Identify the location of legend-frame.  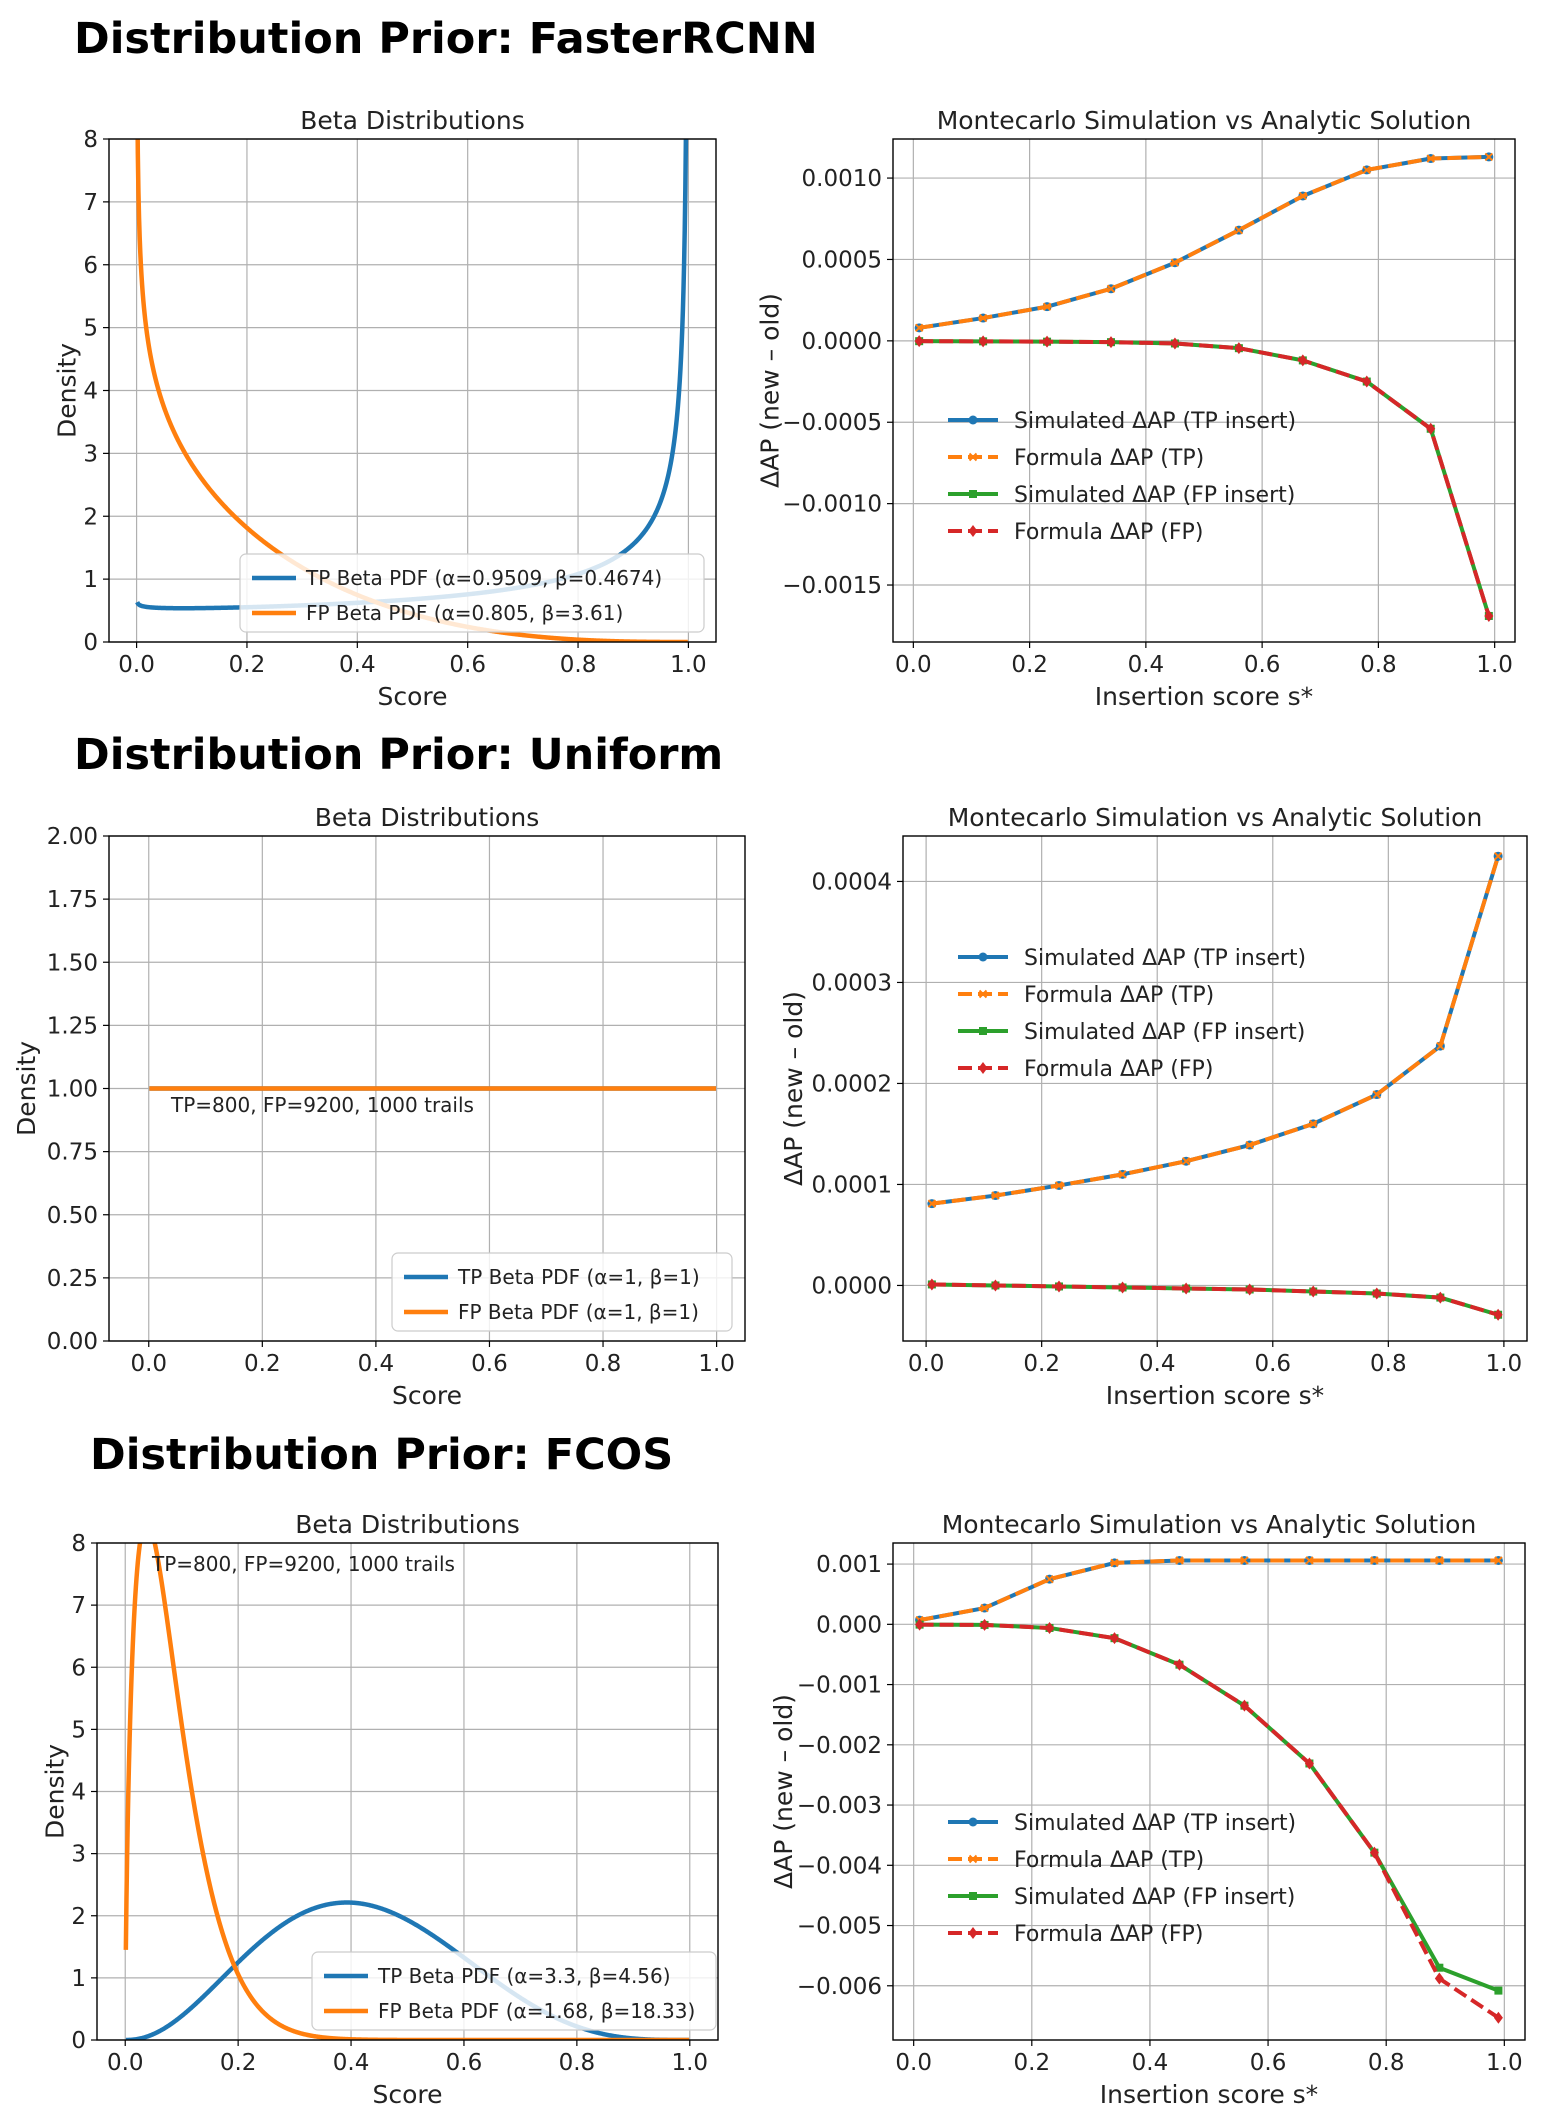
(514, 1991).